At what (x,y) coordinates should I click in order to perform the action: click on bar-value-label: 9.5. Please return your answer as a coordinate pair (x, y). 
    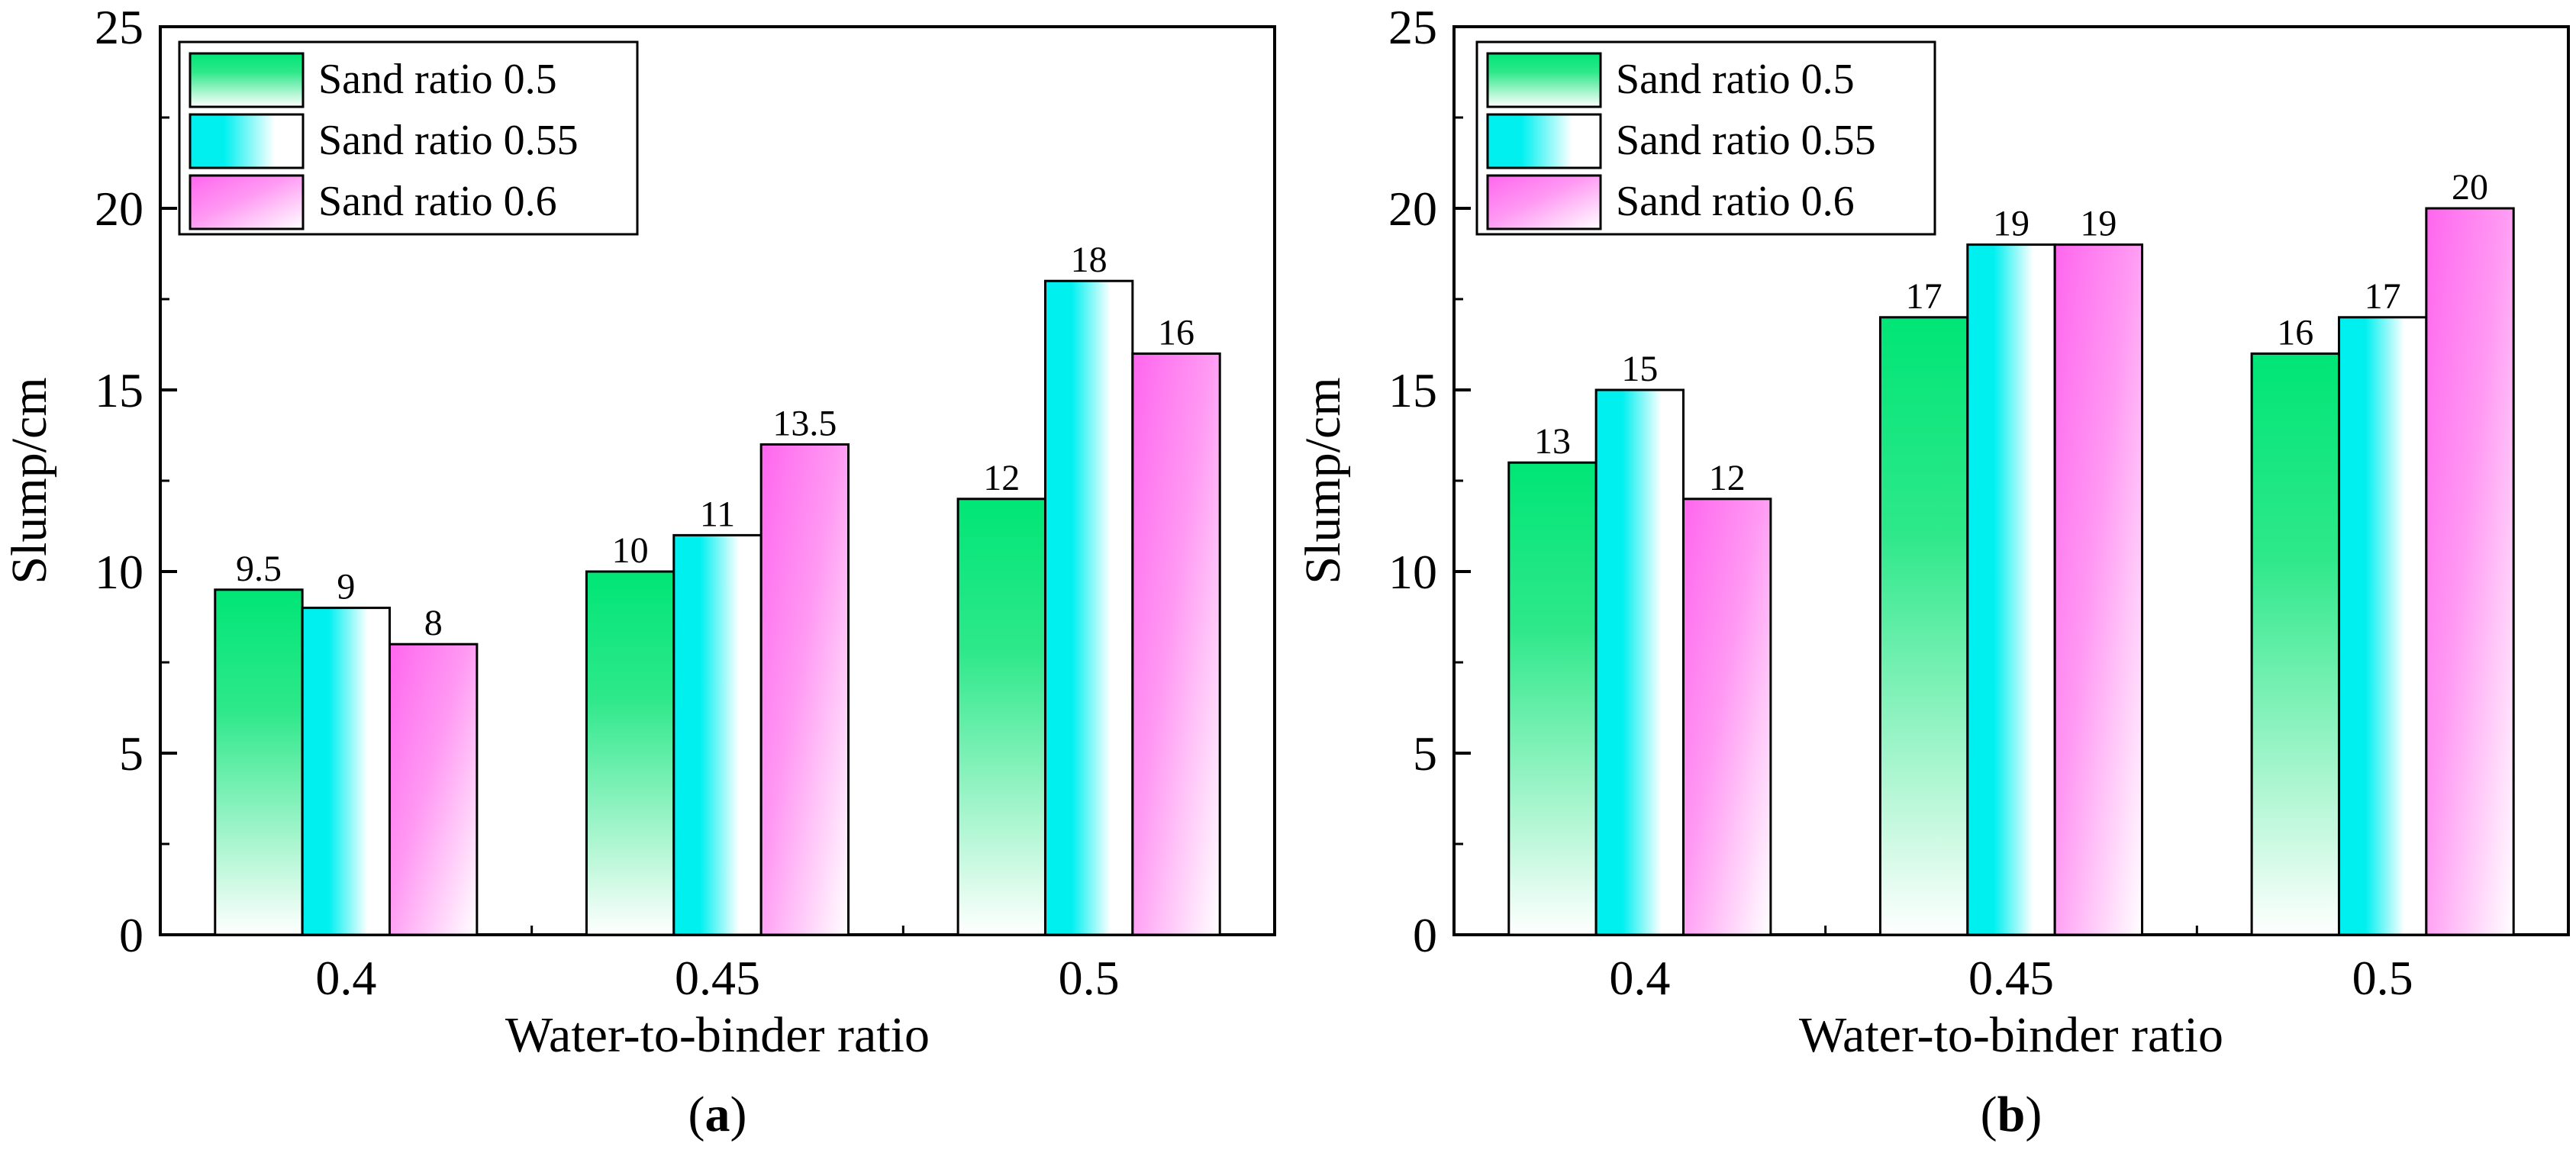
    Looking at the image, I should click on (259, 569).